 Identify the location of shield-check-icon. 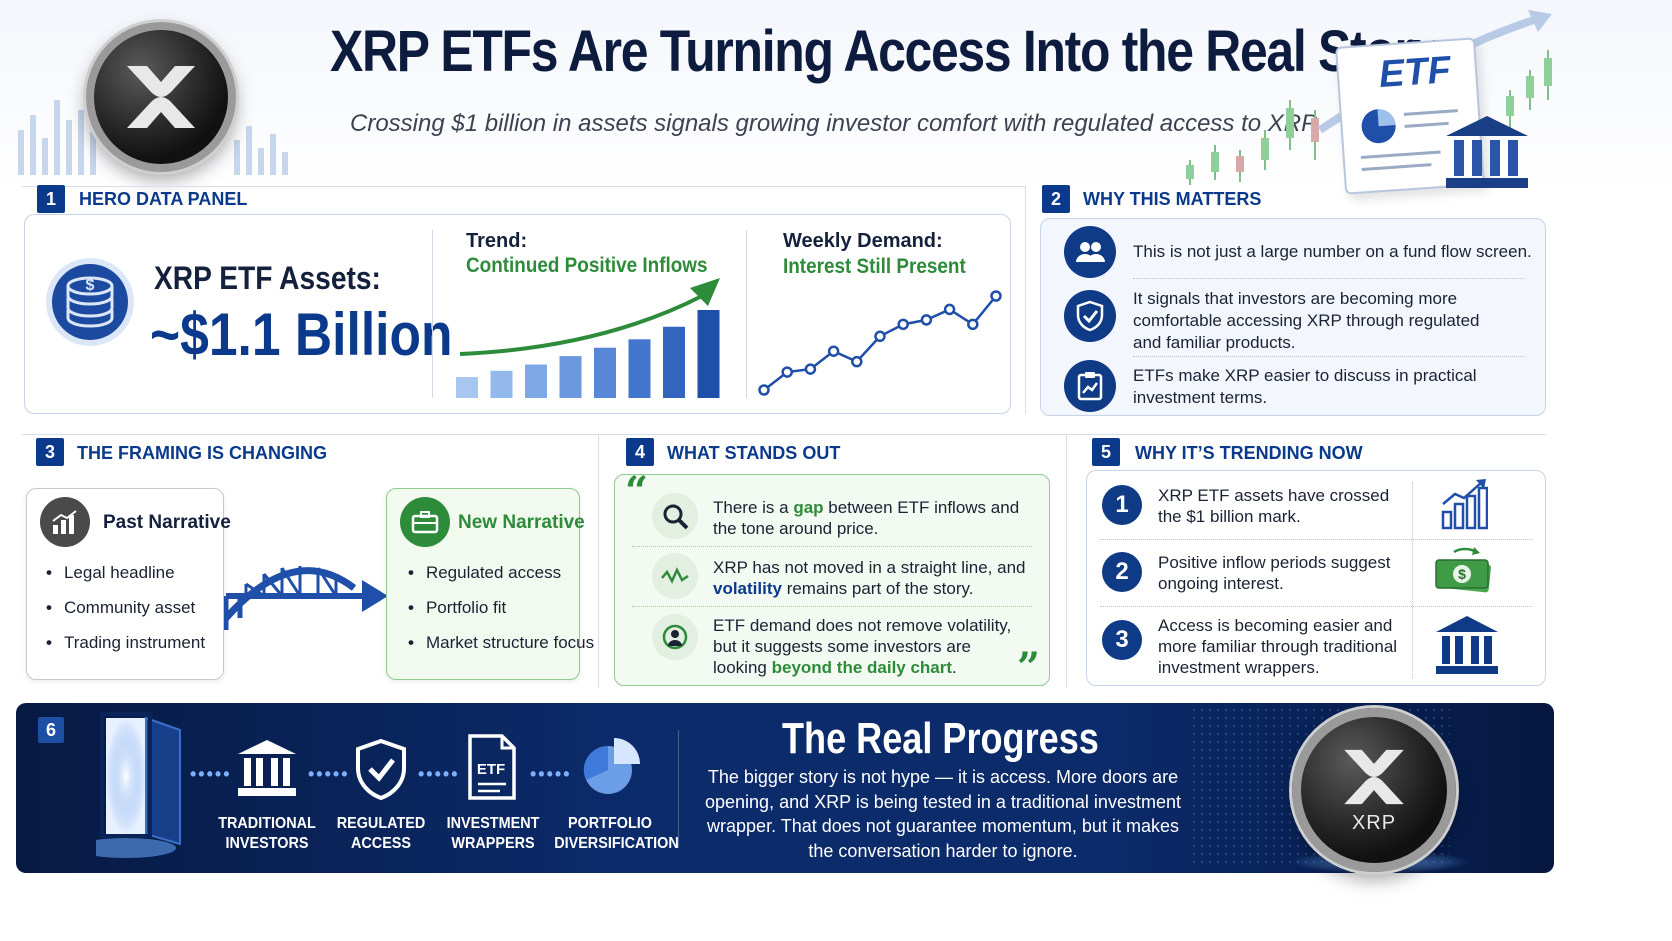
(381, 769).